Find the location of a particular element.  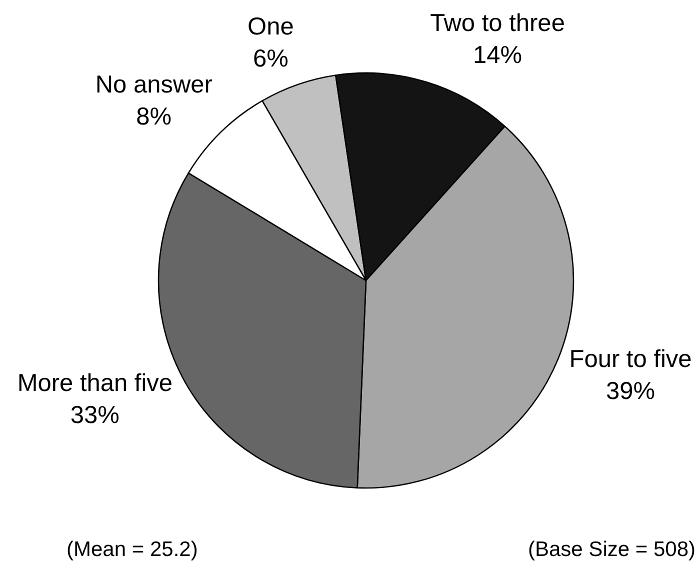

data-label: 39% is located at coordinates (631, 392).